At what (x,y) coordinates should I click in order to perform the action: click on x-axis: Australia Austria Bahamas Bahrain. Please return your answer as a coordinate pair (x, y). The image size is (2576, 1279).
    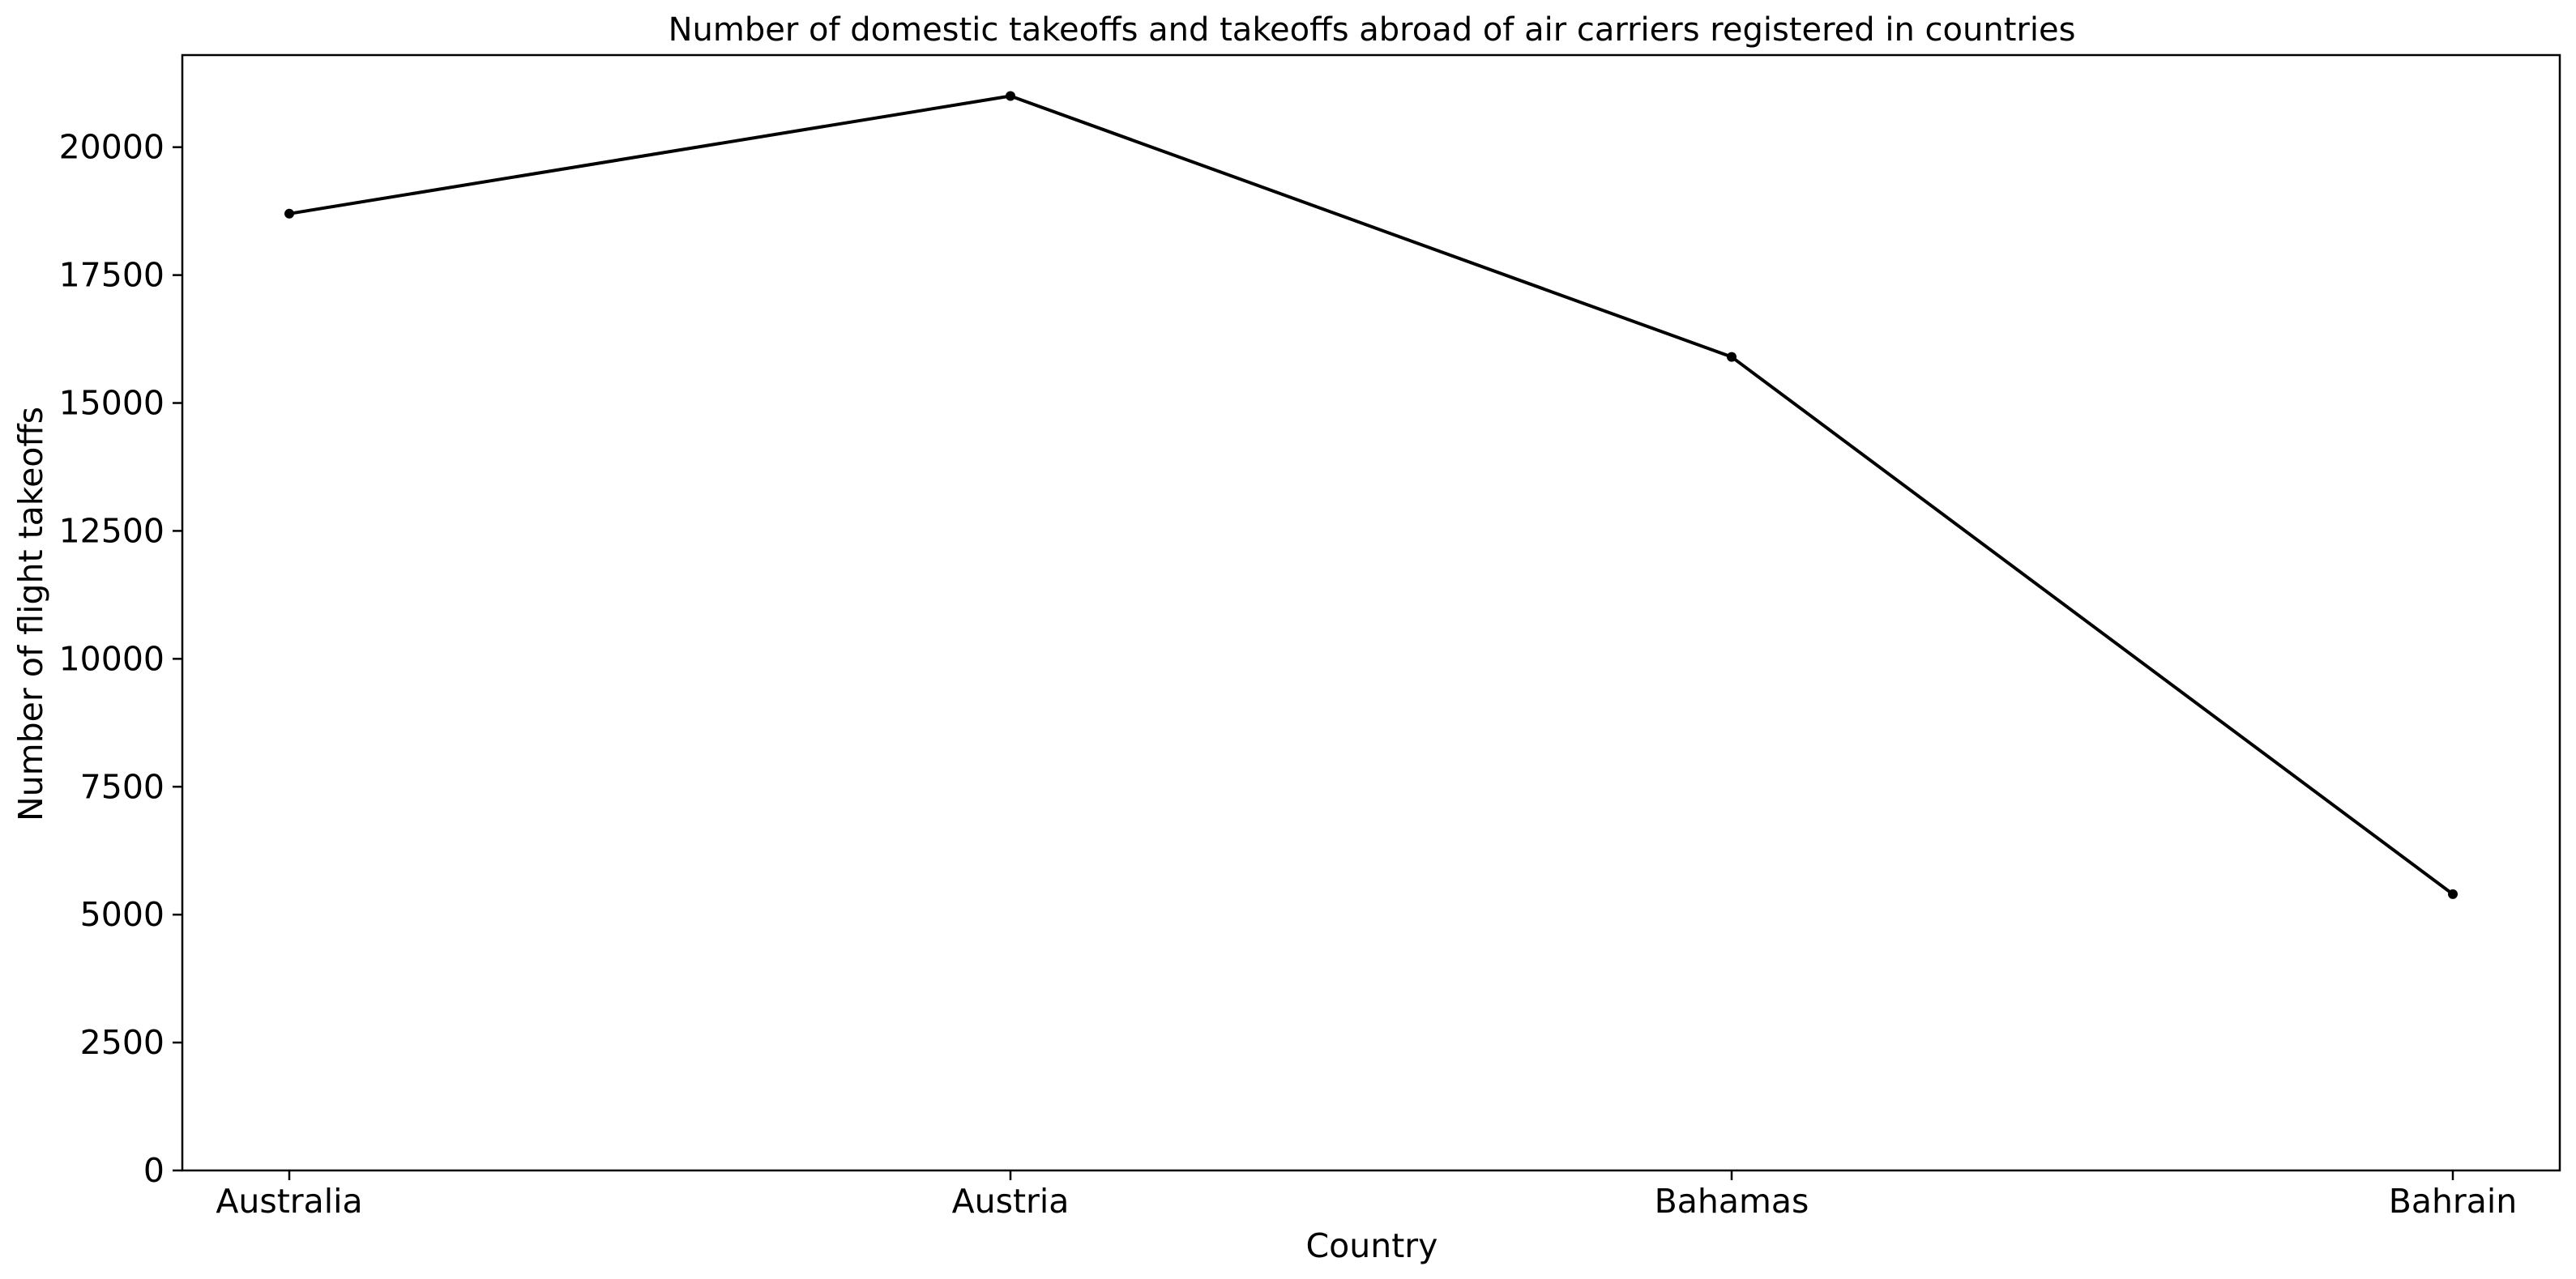
    Looking at the image, I should click on (1366, 1195).